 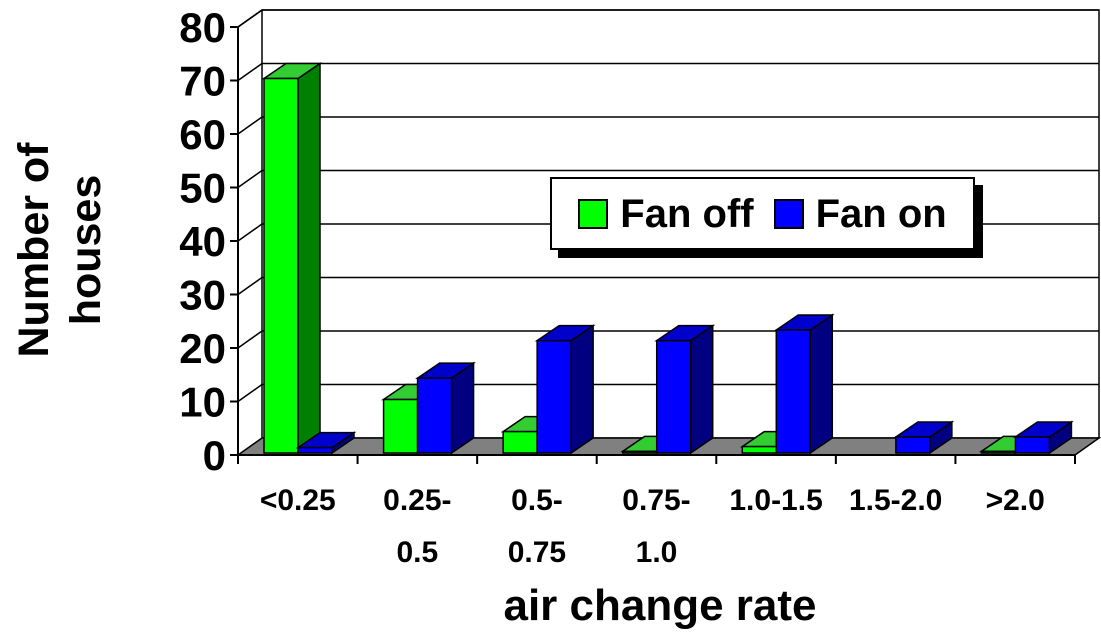 I want to click on y-tick-label: 60, so click(x=202, y=134).